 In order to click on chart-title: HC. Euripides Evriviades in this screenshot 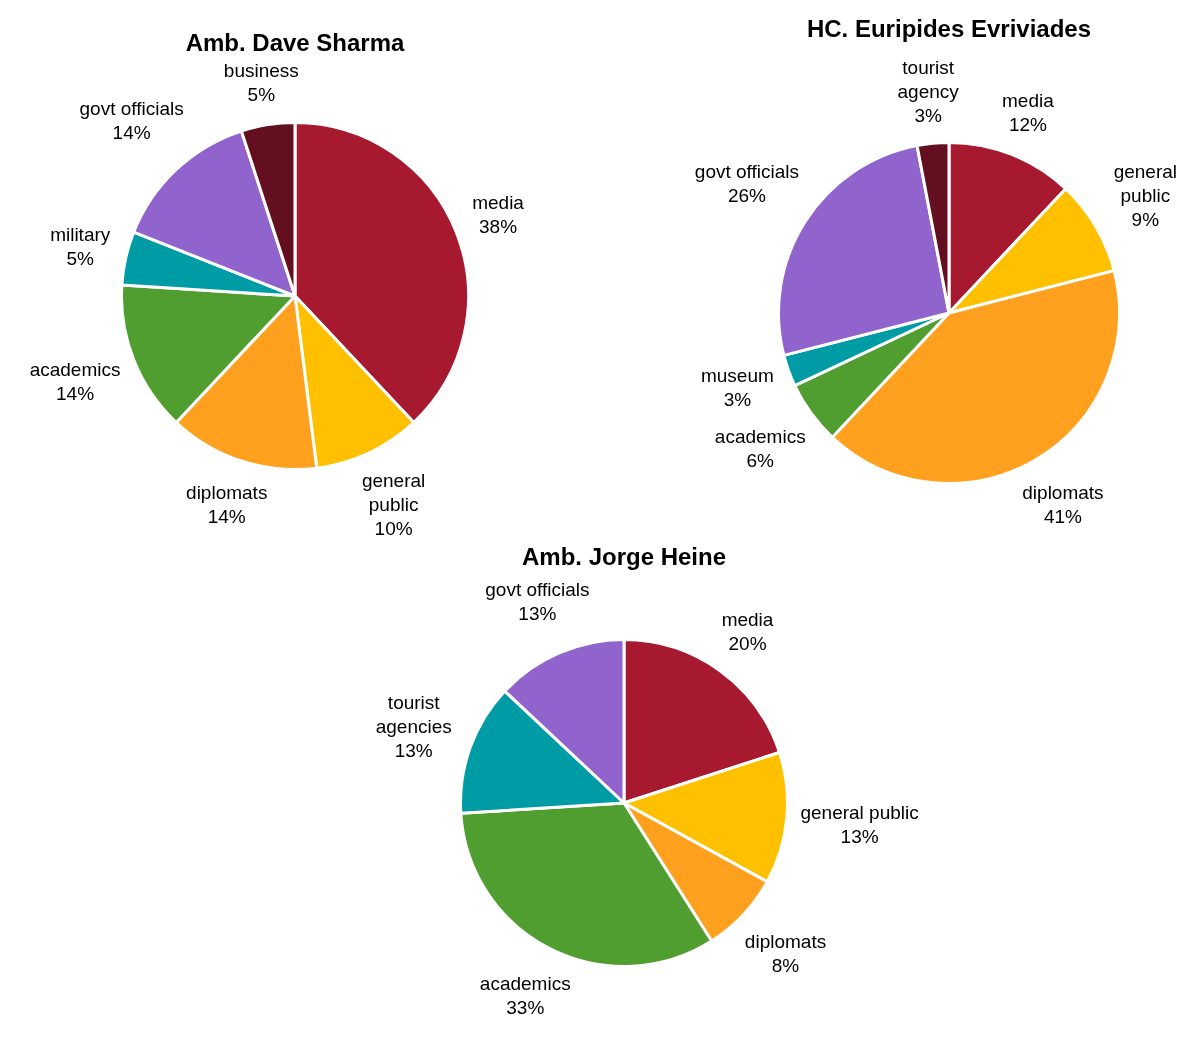, I will do `click(949, 28)`.